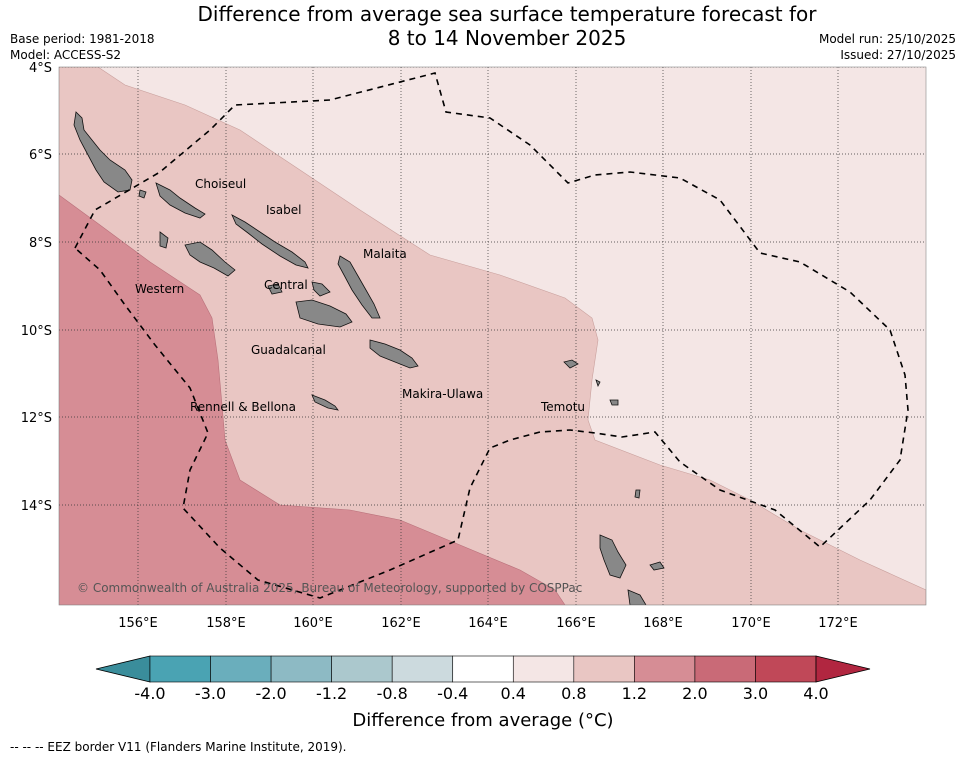 Image resolution: width=965 pixels, height=758 pixels. I want to click on lat-label: 10°S, so click(36, 331).